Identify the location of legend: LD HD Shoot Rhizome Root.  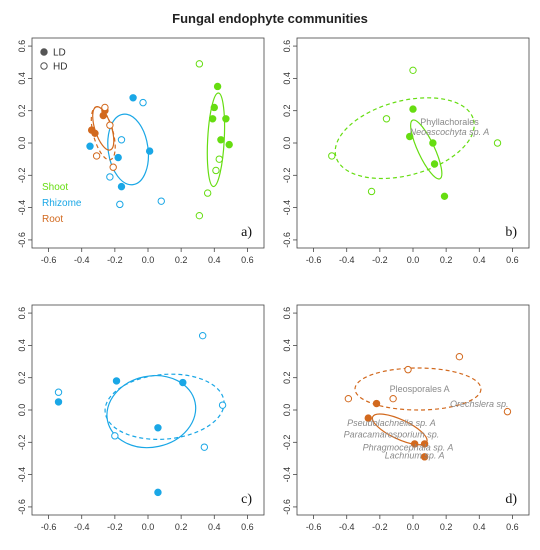
(61, 136).